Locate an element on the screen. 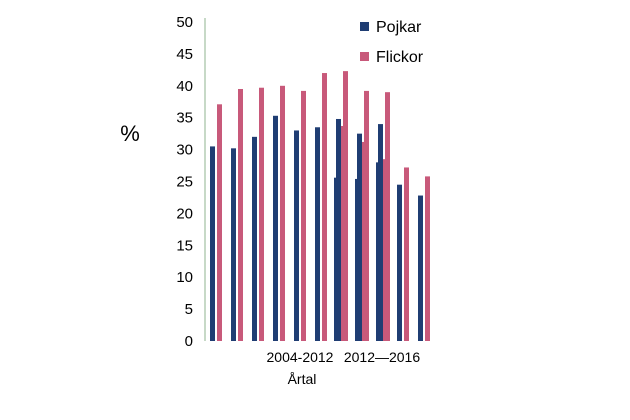  y-tick-label: 25 is located at coordinates (184, 182).